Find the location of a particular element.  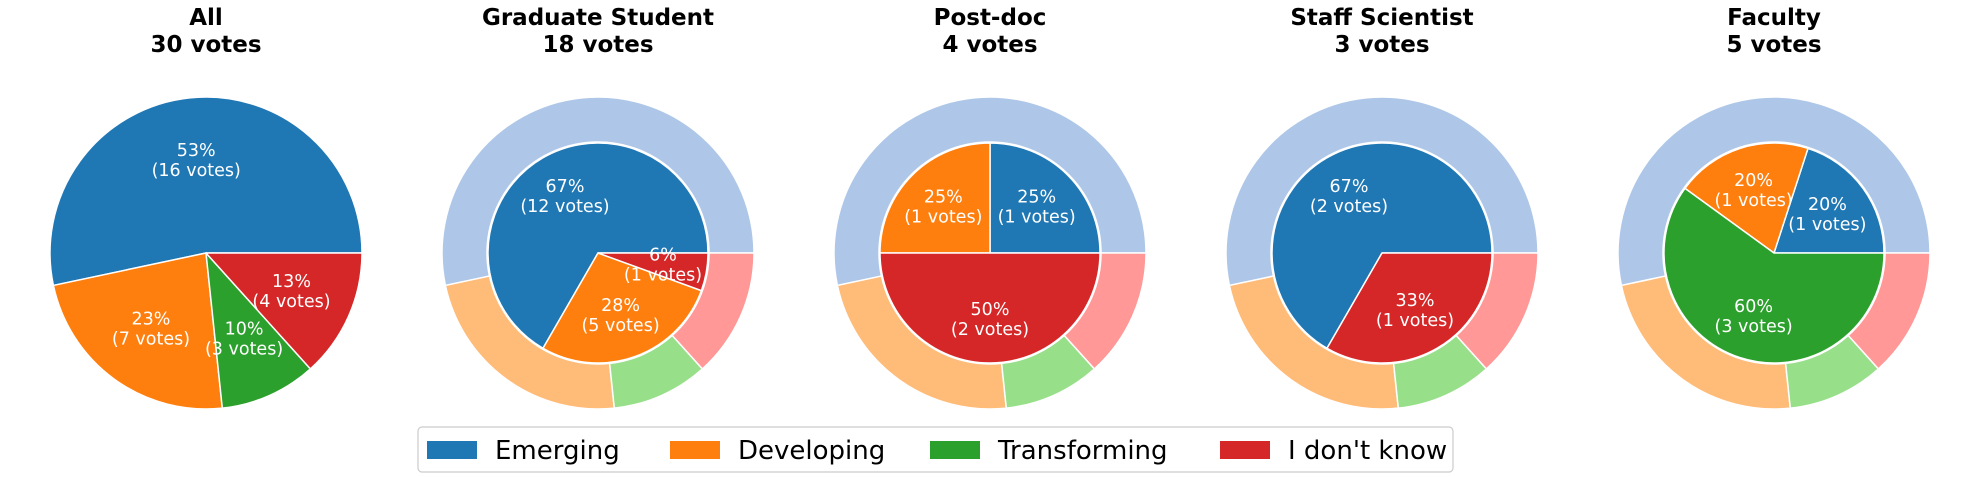

slice-label-i-don-t-know: 13% (4 votes) is located at coordinates (291, 292).